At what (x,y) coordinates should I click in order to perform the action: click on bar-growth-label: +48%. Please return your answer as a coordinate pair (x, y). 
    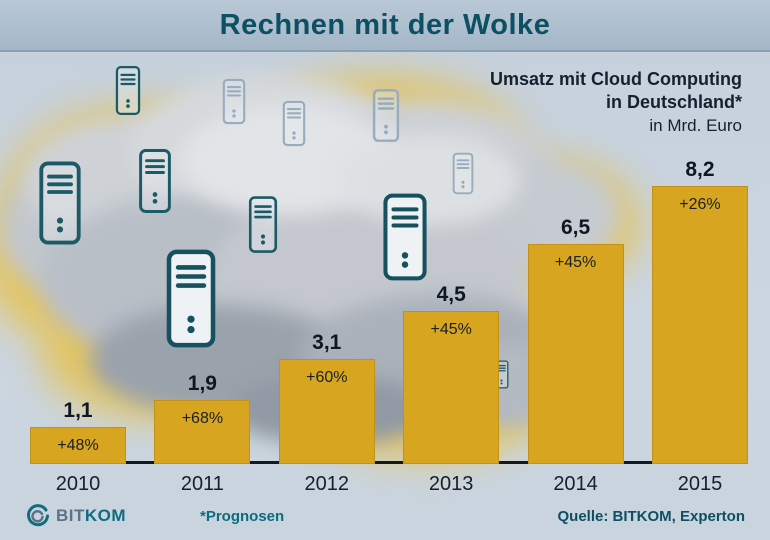
    Looking at the image, I should click on (78, 445).